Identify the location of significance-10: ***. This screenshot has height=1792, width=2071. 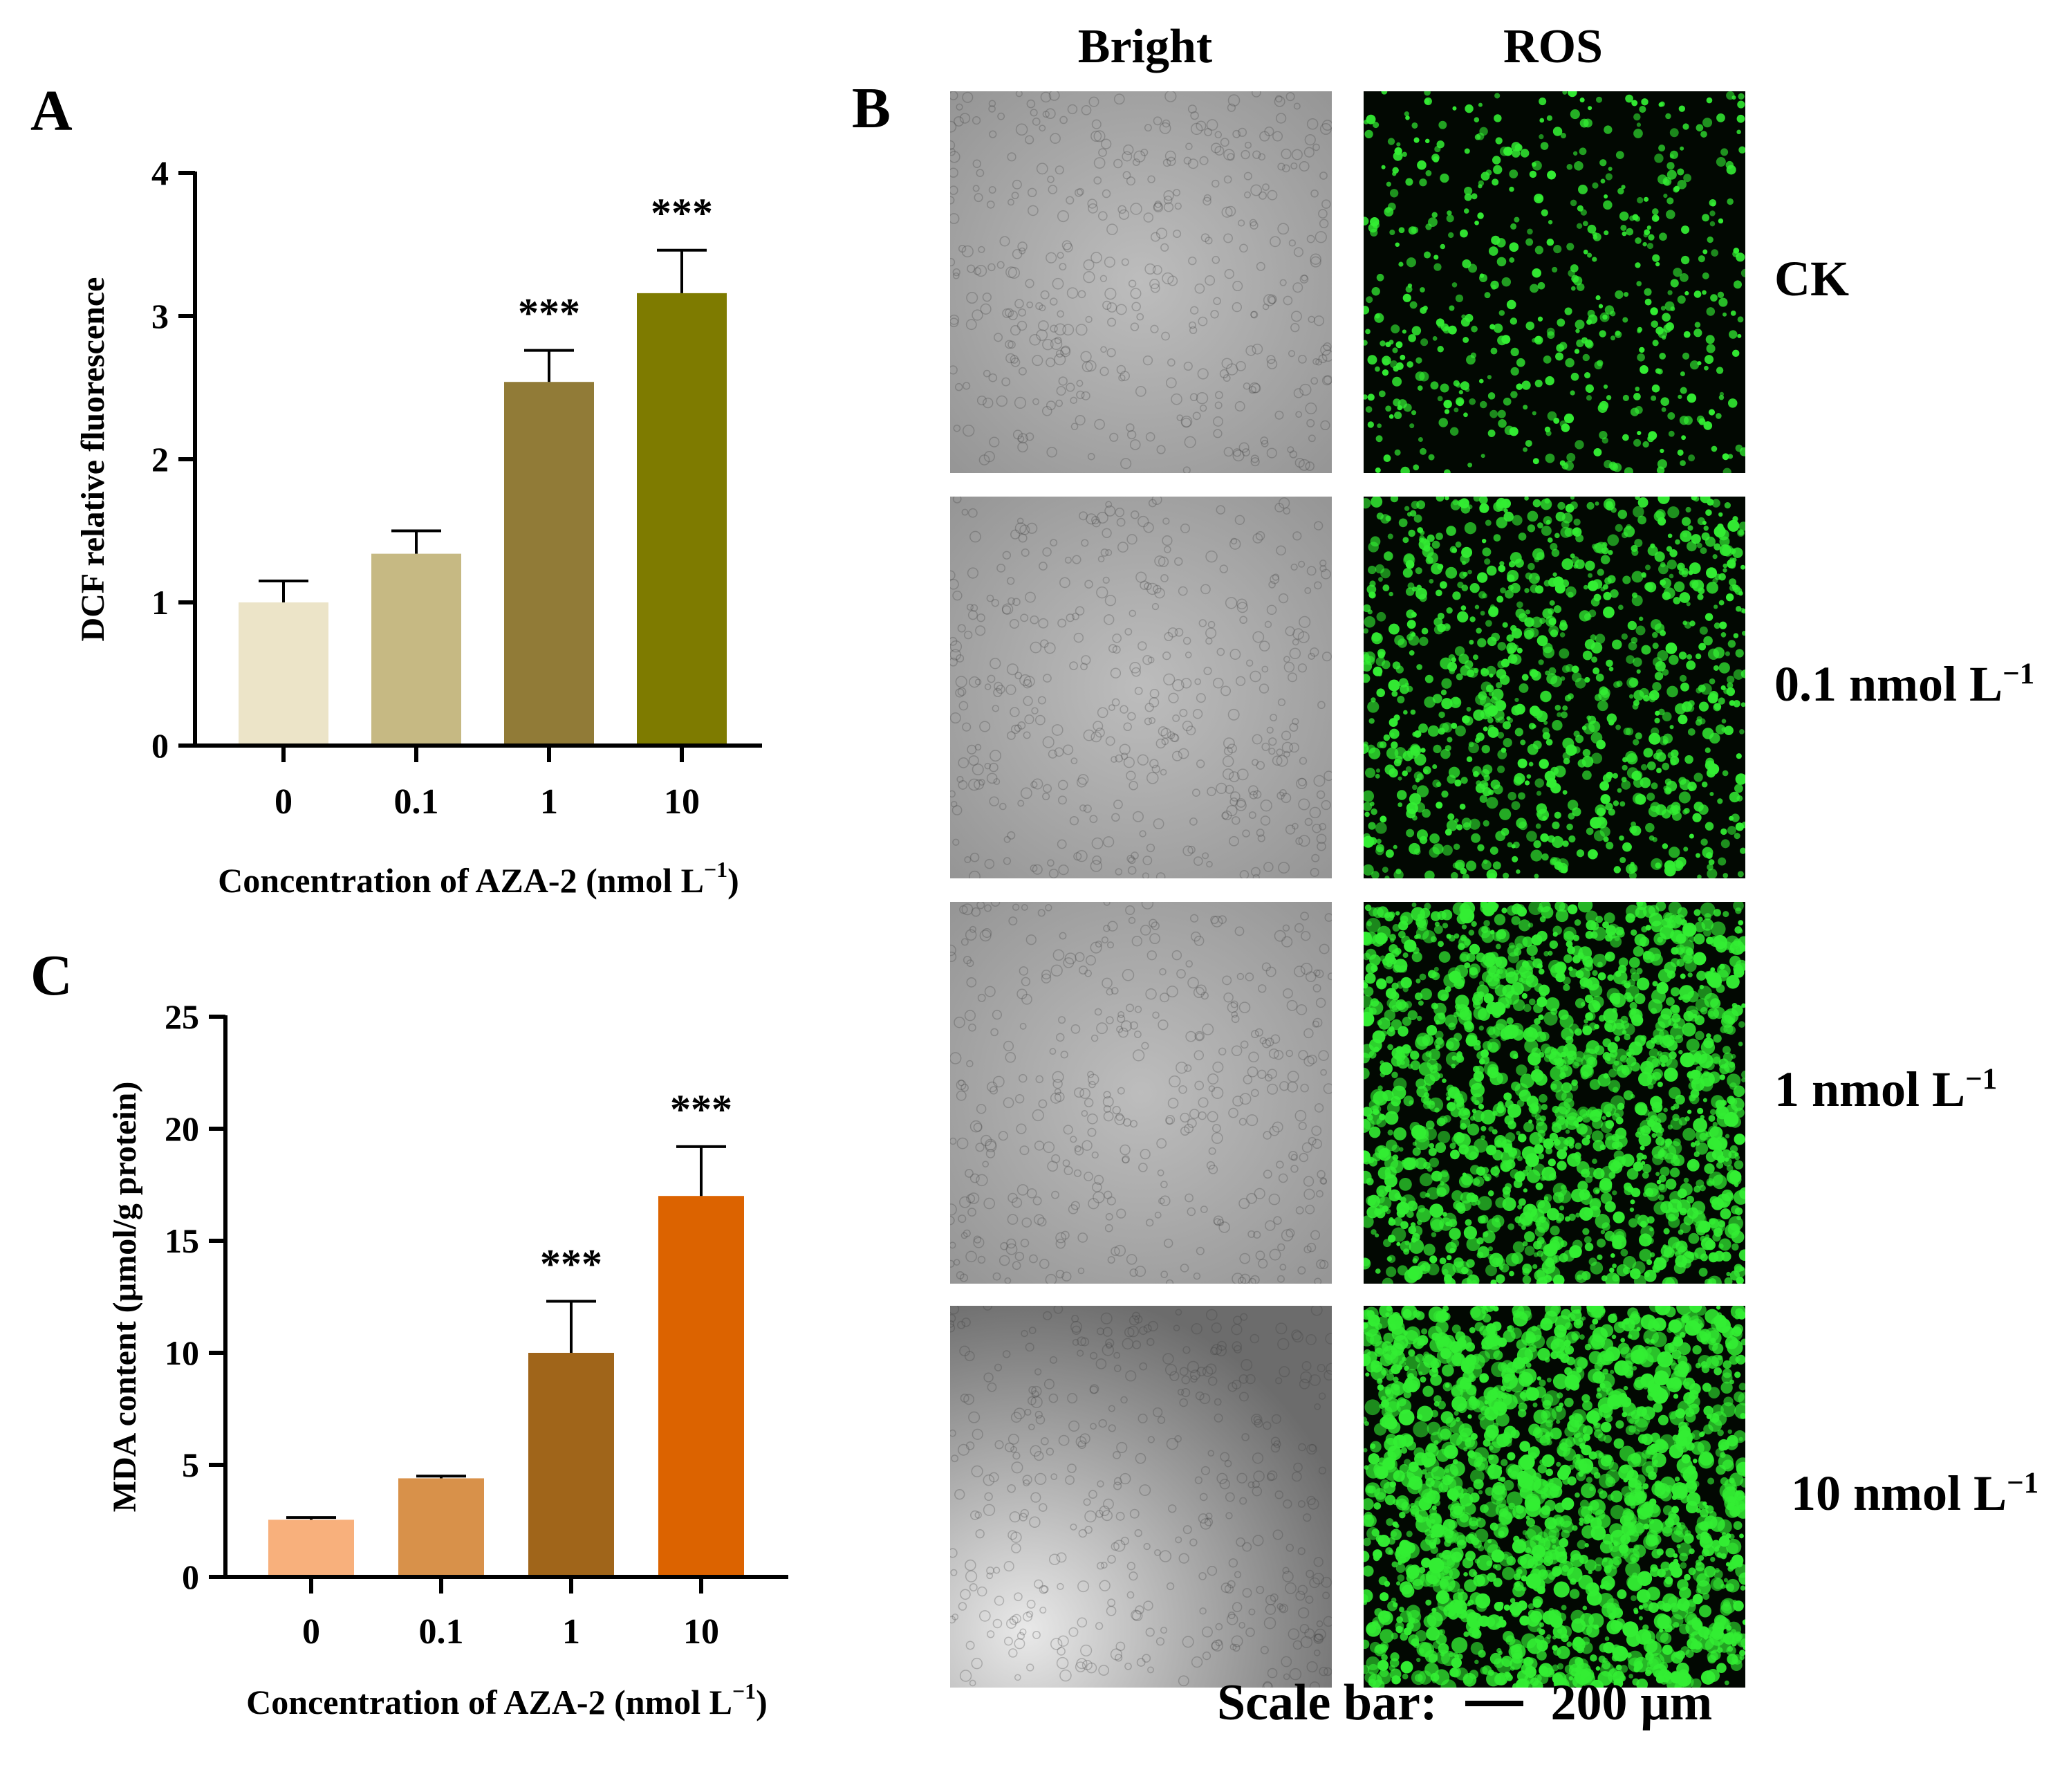
(682, 213).